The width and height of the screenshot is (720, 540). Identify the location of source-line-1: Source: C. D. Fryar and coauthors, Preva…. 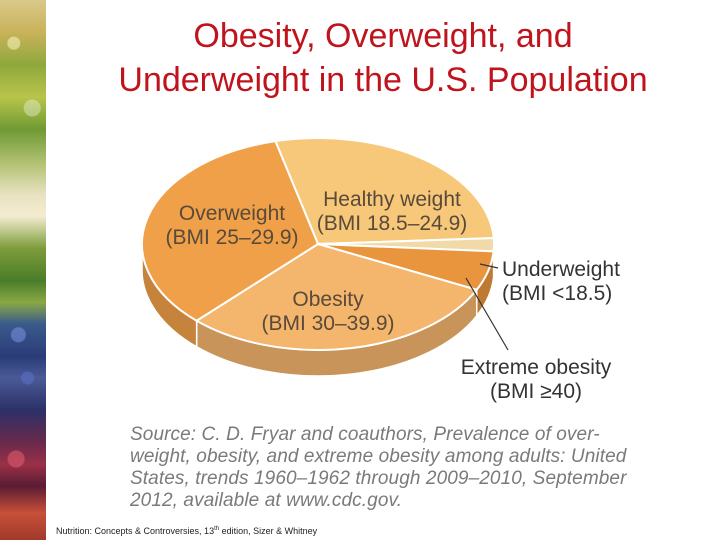
(365, 434).